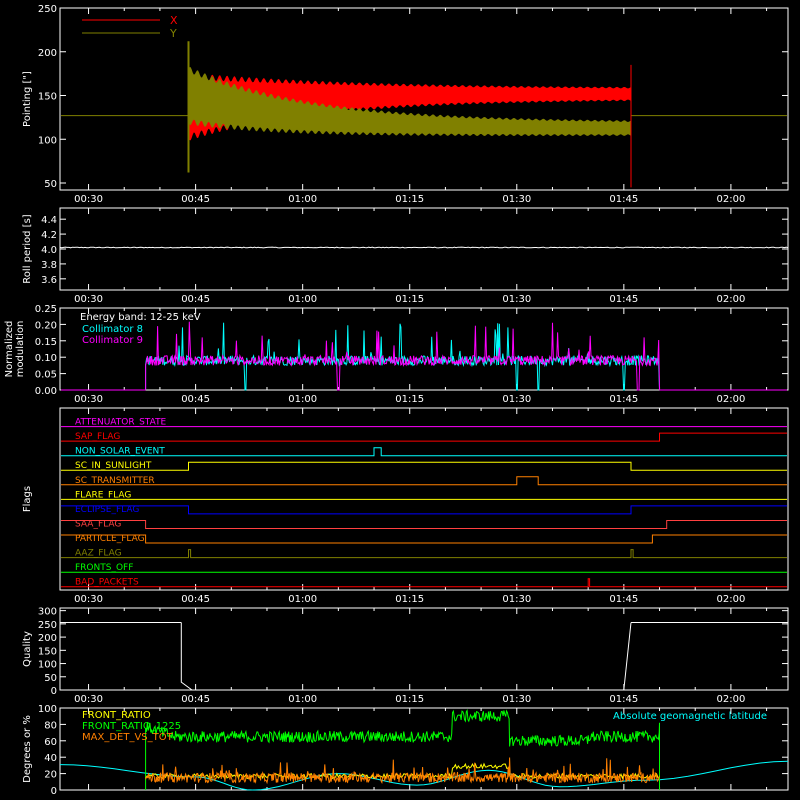  I want to click on quality-ytick-label: 250, so click(47, 625).